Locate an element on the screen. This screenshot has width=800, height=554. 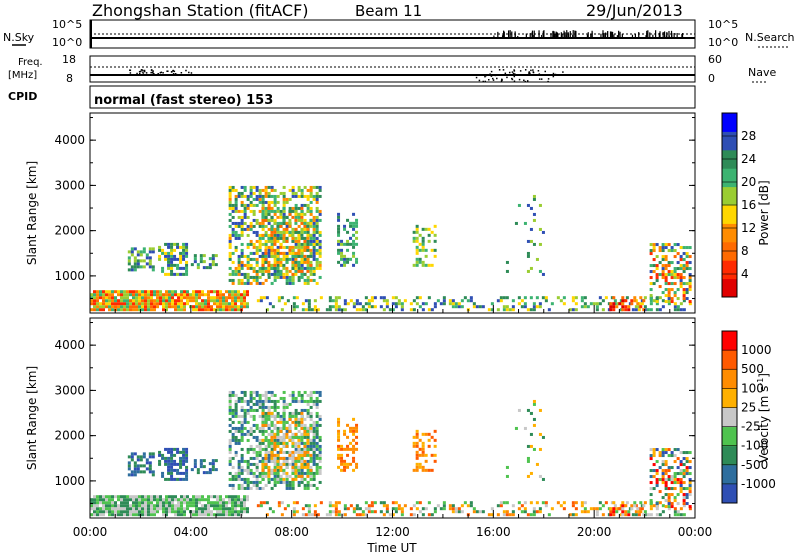
cpid-panel is located at coordinates (392, 97).